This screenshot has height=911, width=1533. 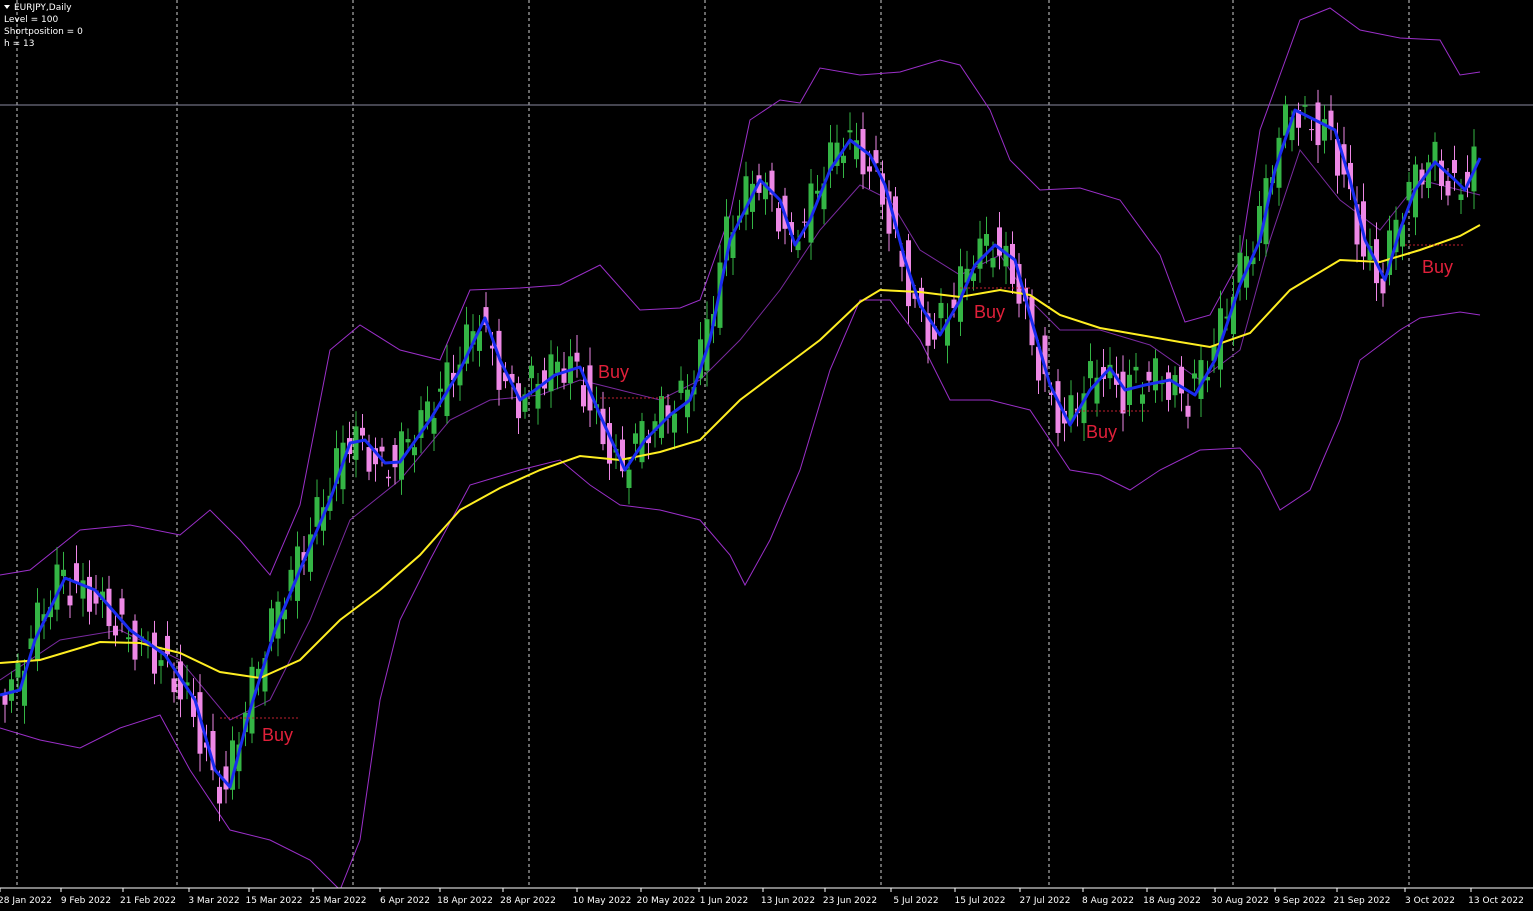 What do you see at coordinates (213, 901) in the screenshot?
I see `time-label: 3 Mar 2022` at bounding box center [213, 901].